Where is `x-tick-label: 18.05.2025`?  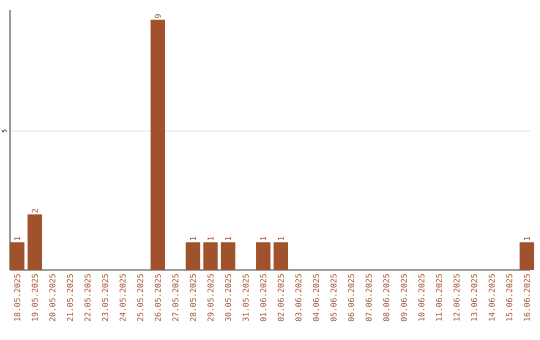 x-tick-label: 18.05.2025 is located at coordinates (17, 297).